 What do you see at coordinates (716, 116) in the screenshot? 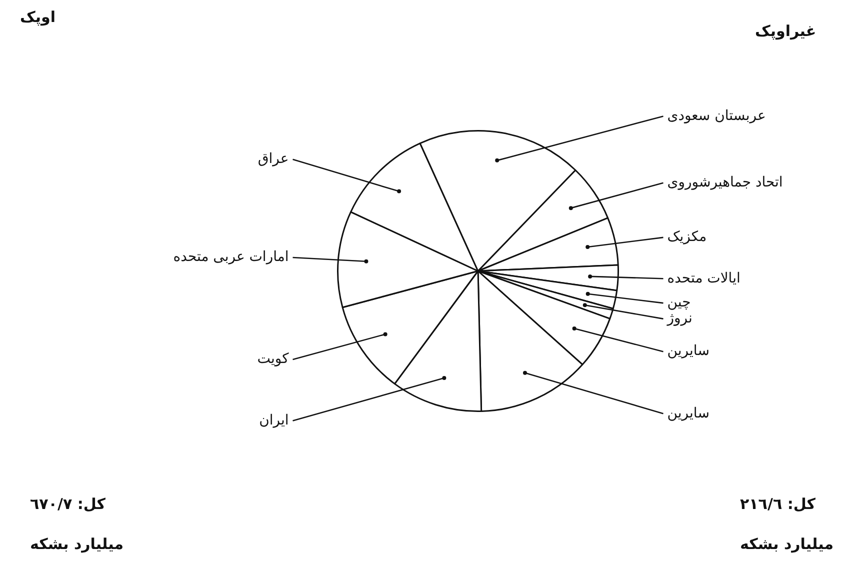
I see `slice-label: عربستان سعودی` at bounding box center [716, 116].